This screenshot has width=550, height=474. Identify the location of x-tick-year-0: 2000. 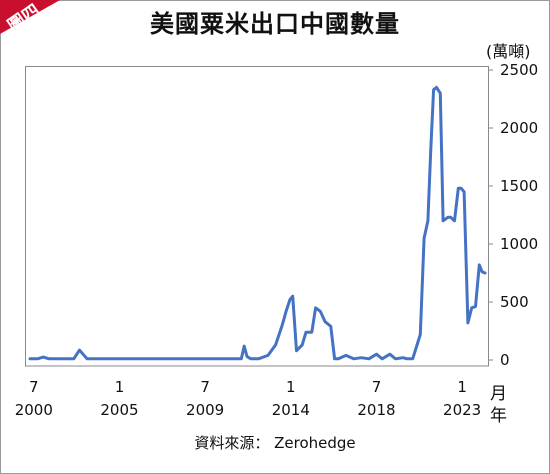
(34, 410).